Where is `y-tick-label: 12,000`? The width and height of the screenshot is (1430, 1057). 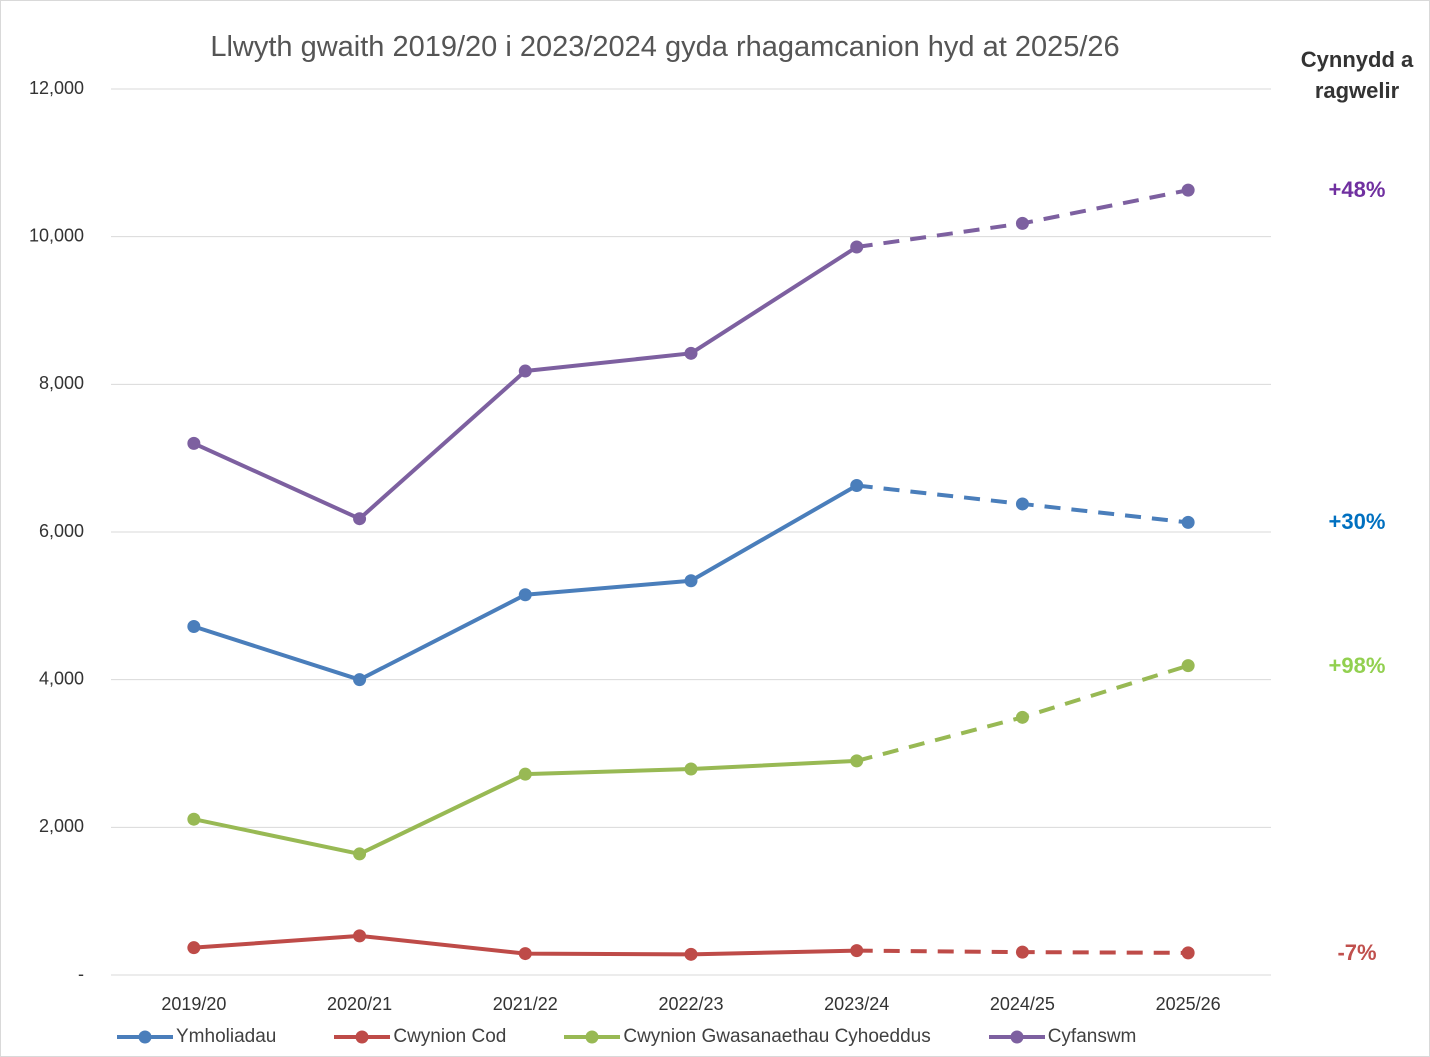 y-tick-label: 12,000 is located at coordinates (56, 88).